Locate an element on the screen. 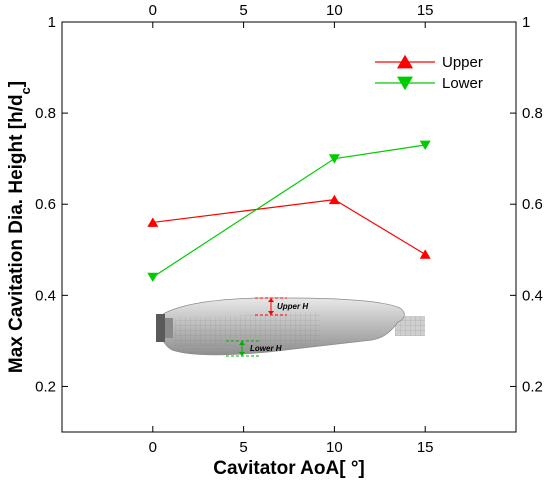  upper-h-label: Upper H is located at coordinates (292, 306).